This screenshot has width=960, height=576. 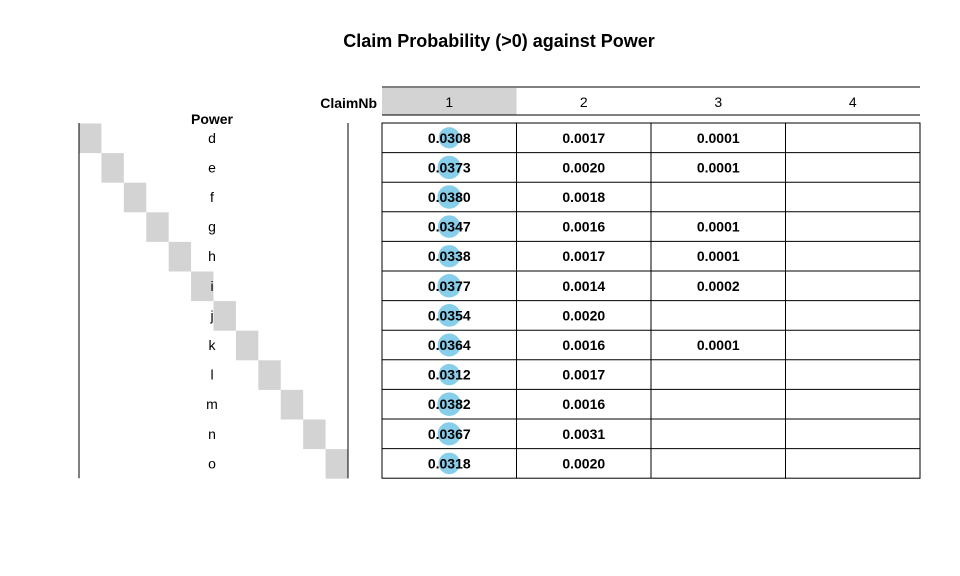 I want to click on cell-value-g-2: 0.0016, so click(x=583, y=227).